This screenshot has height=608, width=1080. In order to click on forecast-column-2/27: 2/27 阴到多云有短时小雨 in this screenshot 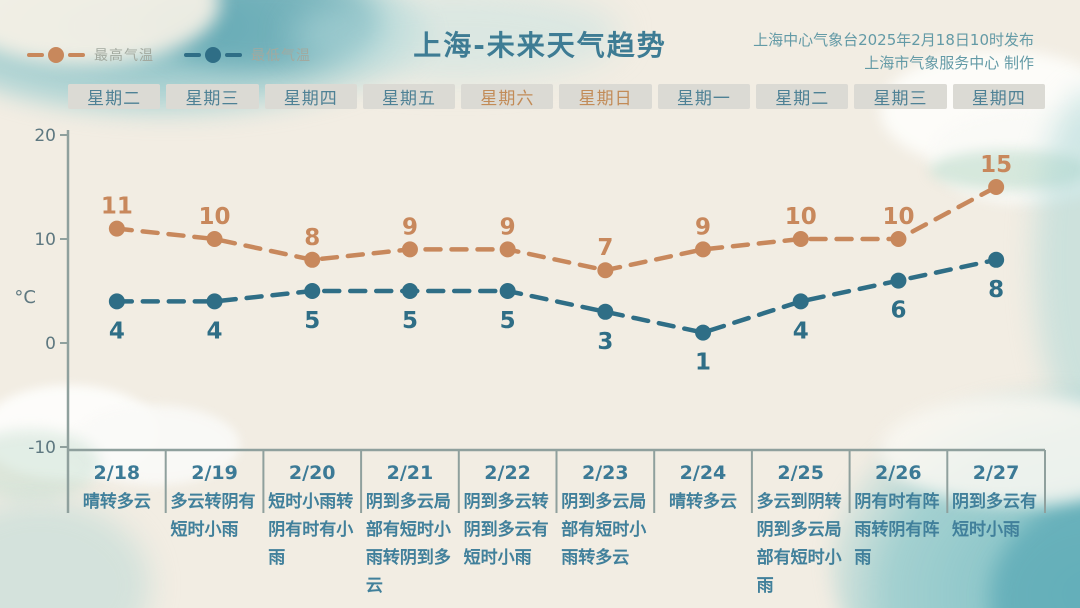, I will do `click(996, 530)`.